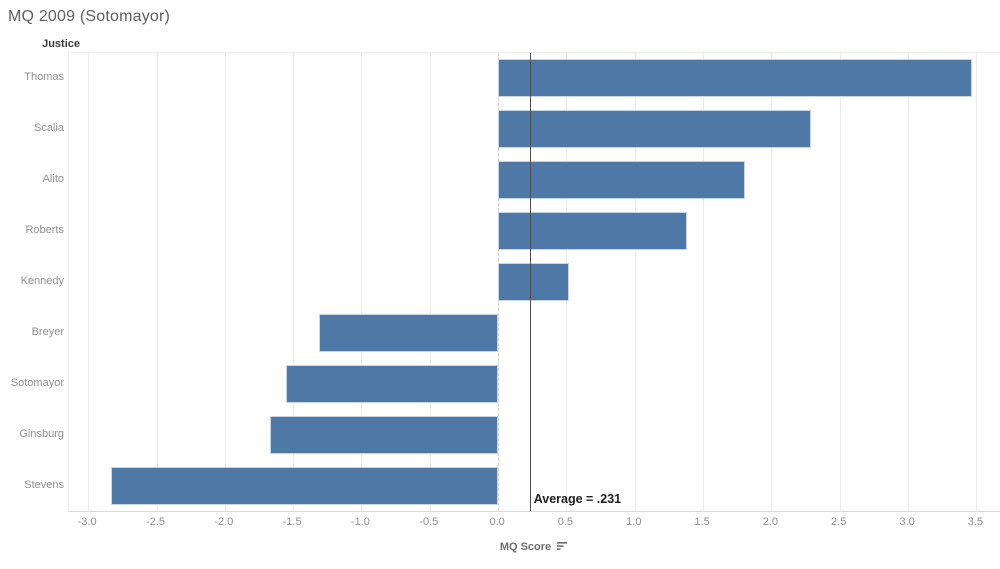 The height and width of the screenshot is (569, 1000). I want to click on sort-descending-icon, so click(562, 547).